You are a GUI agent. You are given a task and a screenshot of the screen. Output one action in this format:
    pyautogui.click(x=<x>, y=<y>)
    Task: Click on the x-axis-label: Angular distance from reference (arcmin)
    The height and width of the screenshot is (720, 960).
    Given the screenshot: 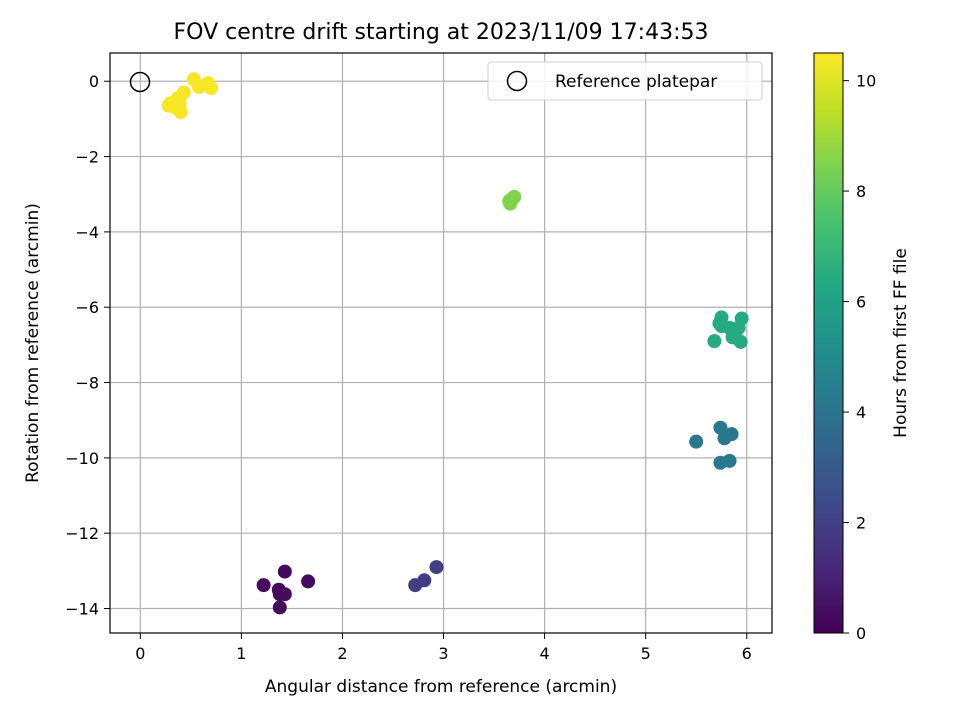 What is the action you would take?
    pyautogui.click(x=441, y=687)
    